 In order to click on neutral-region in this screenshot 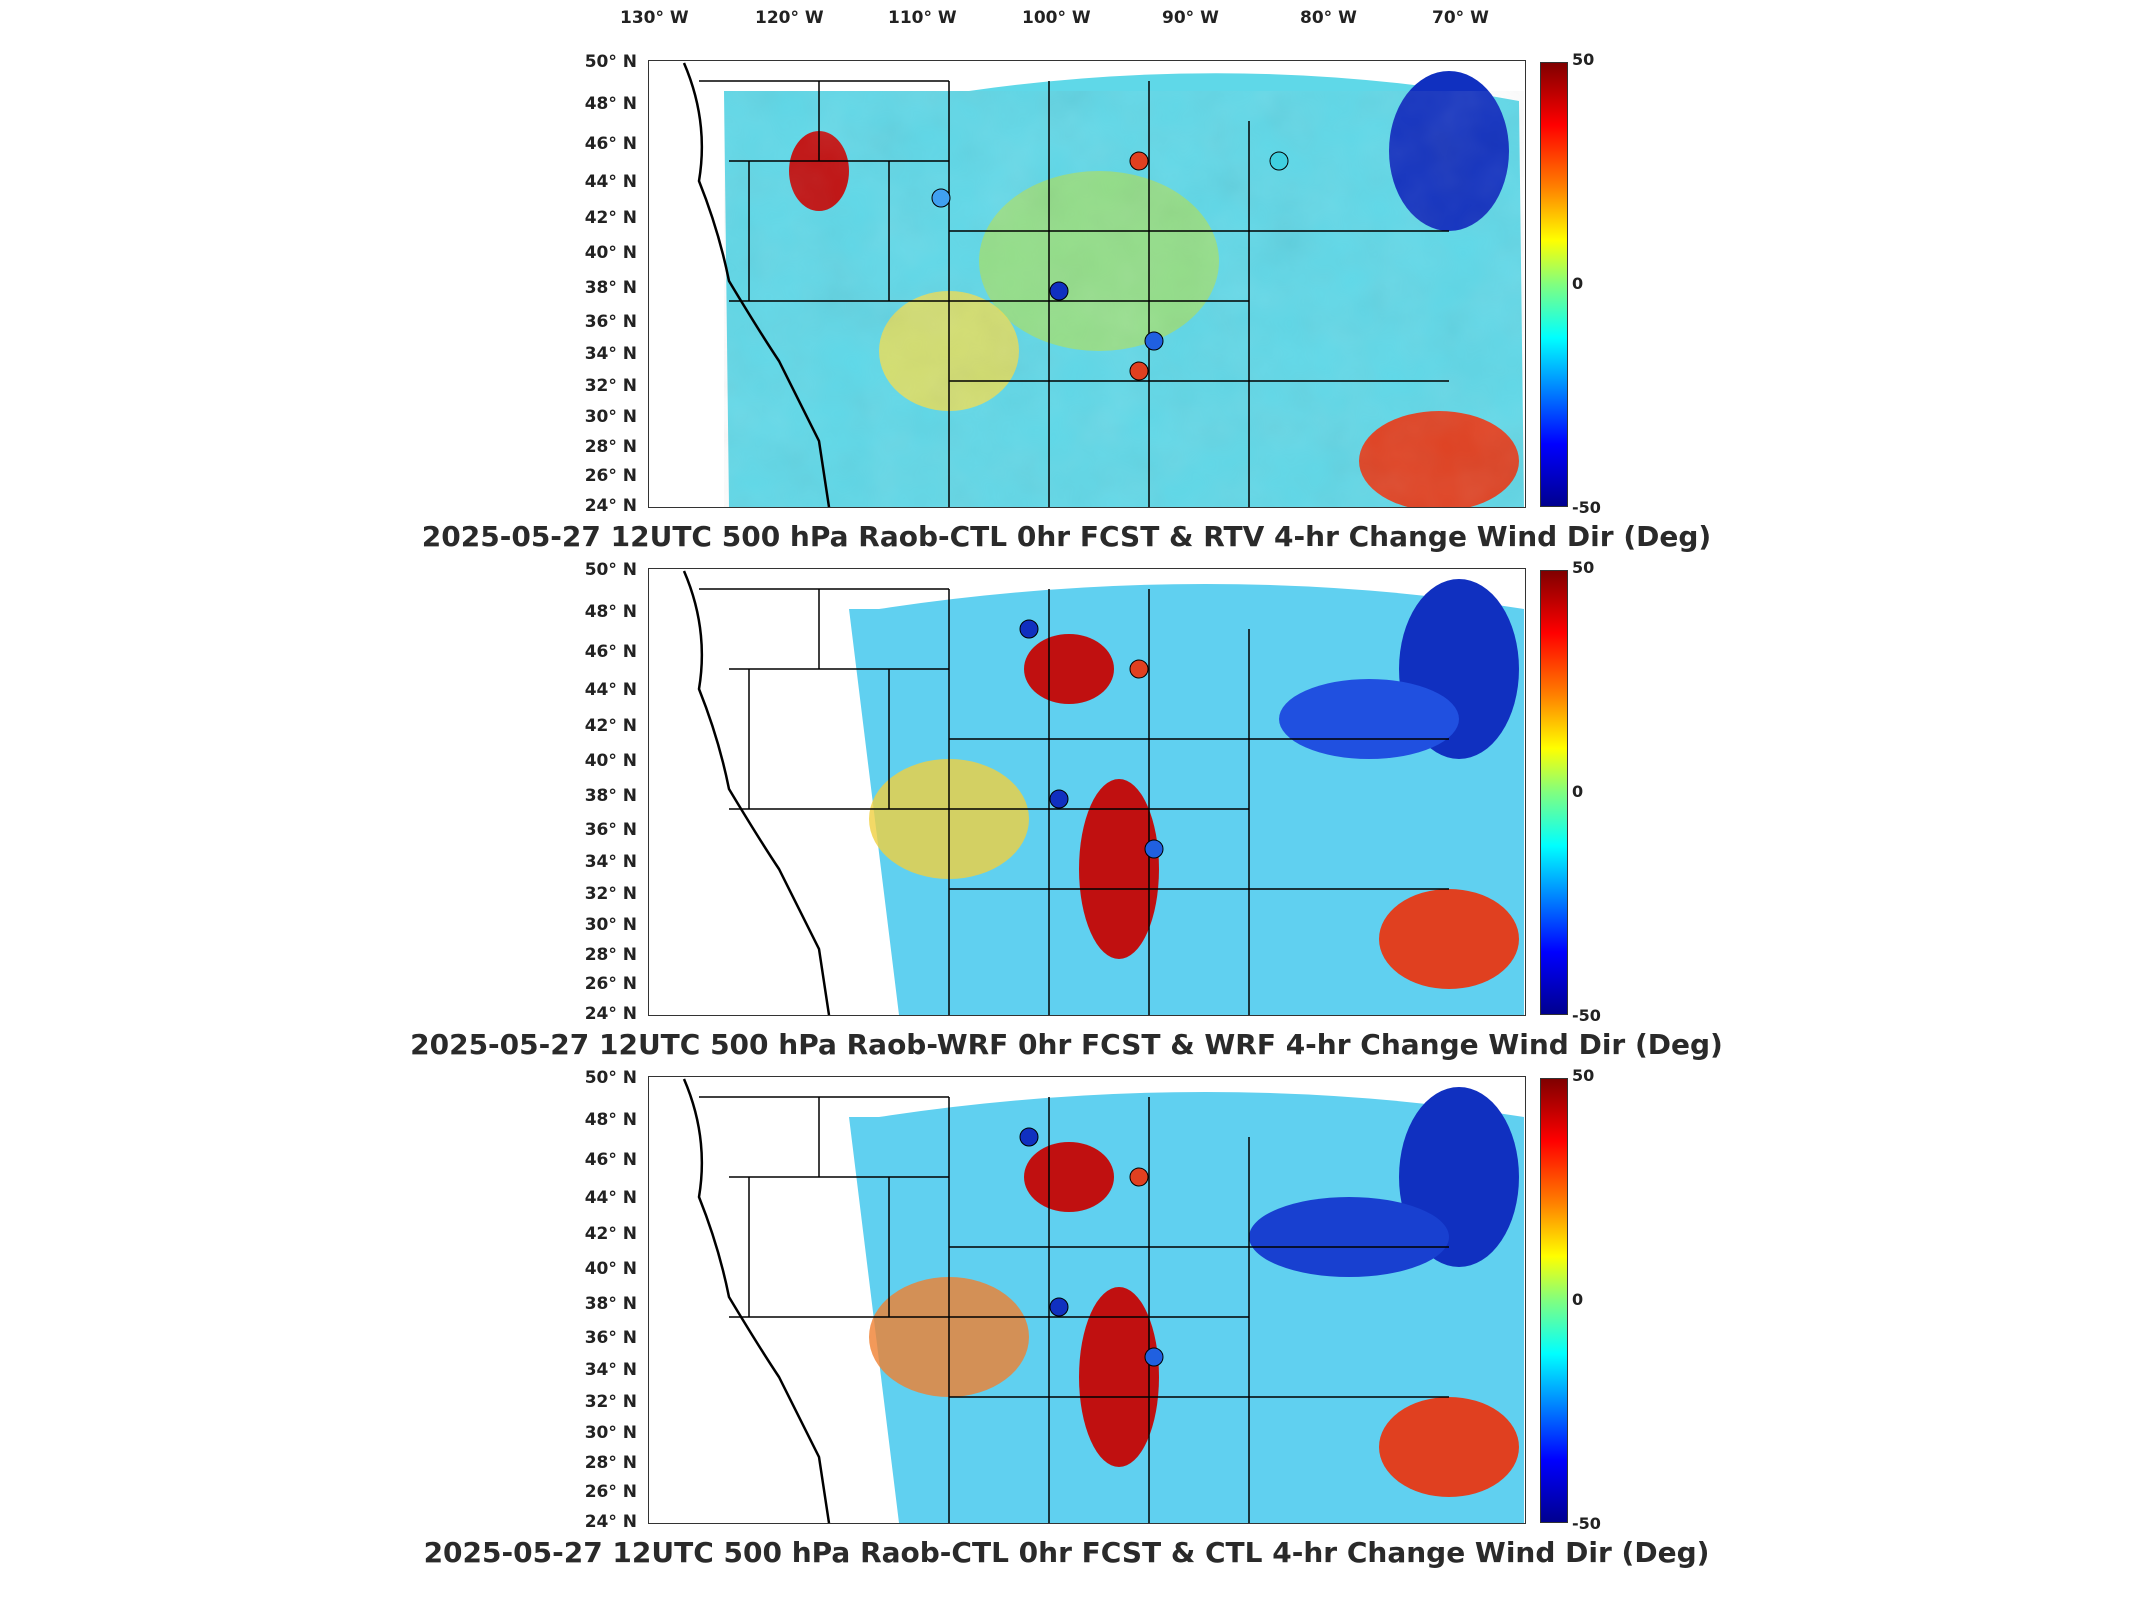, I will do `click(1099, 261)`.